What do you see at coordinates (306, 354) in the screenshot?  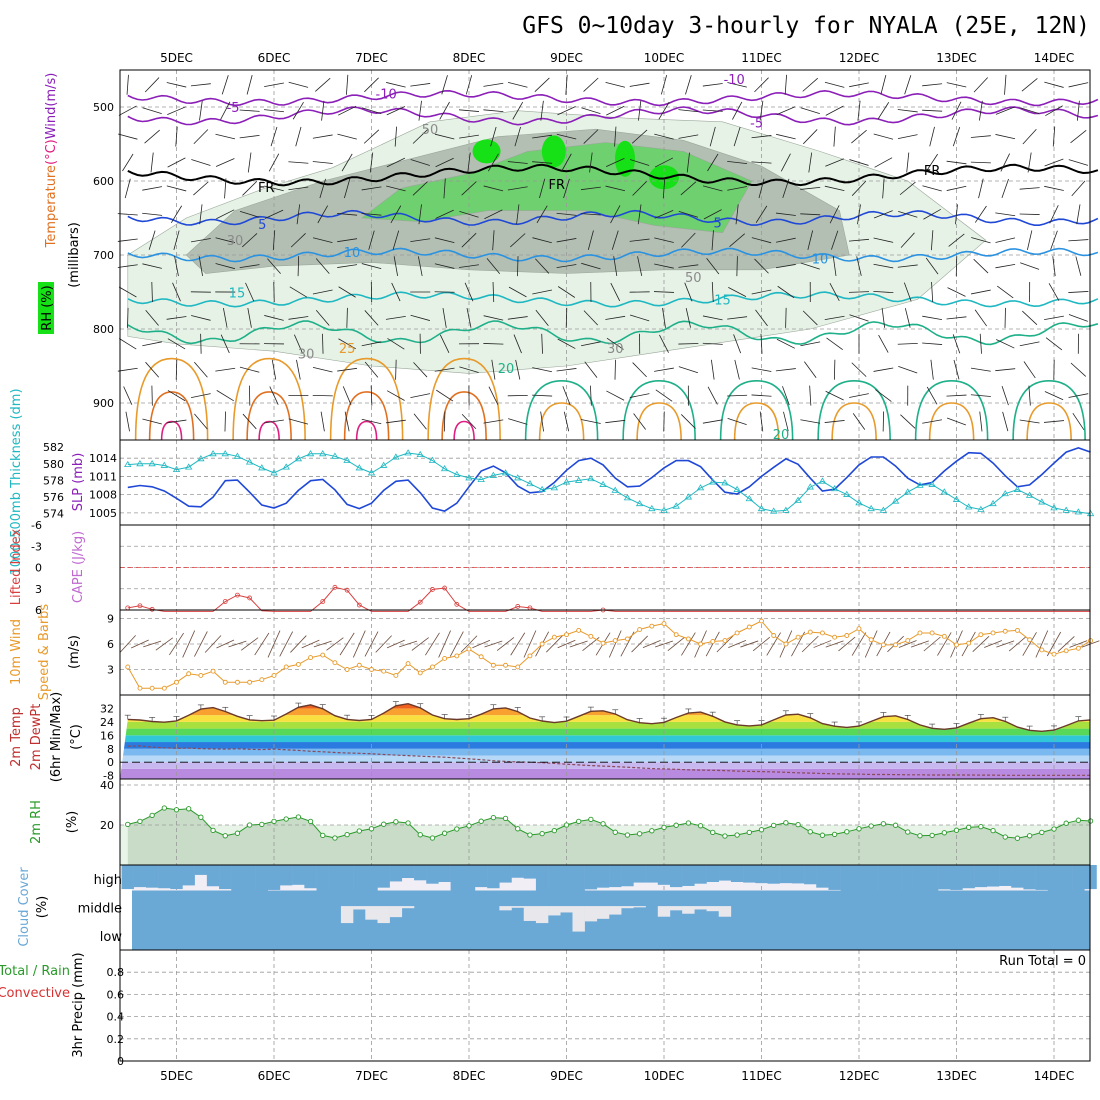 I see `contour-label: 30` at bounding box center [306, 354].